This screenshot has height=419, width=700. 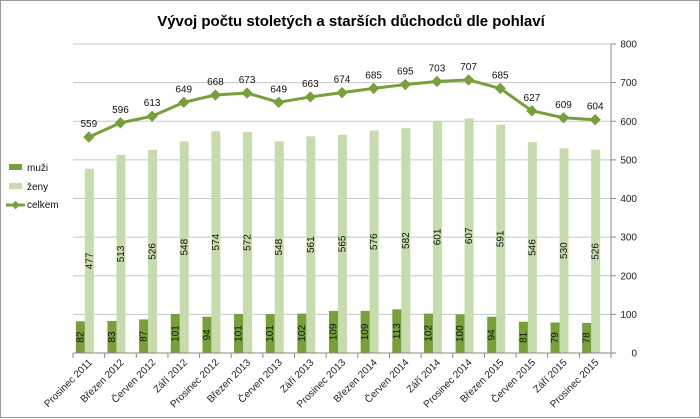 I want to click on data-label-zeny: 576, so click(x=374, y=241).